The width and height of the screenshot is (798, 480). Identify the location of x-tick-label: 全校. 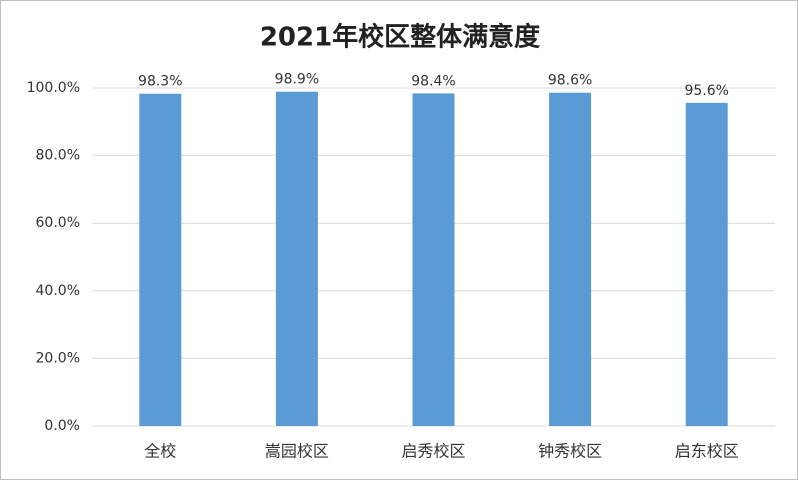
(160, 451).